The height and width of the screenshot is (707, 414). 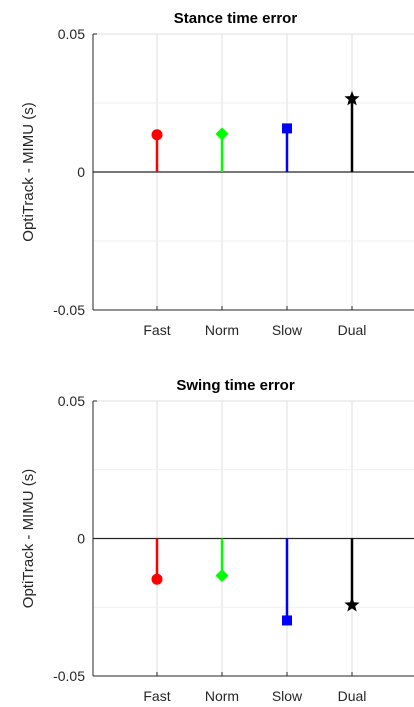 I want to click on chart-title: Swing time error, so click(x=235, y=385).